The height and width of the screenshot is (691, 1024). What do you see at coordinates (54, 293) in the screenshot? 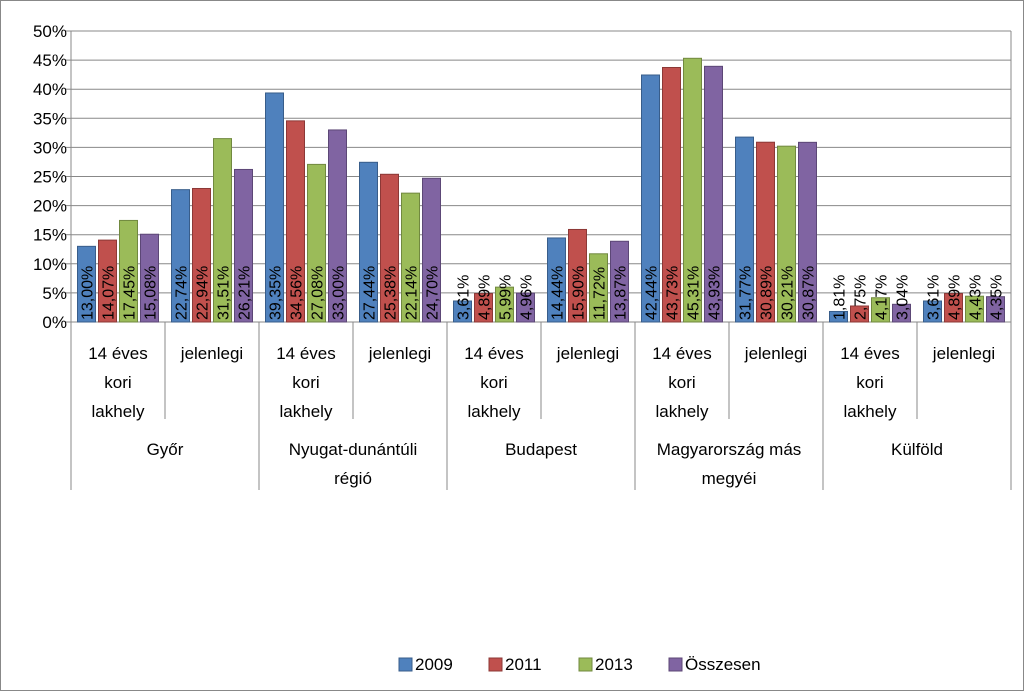
I see `y-tick-label: 5%` at bounding box center [54, 293].